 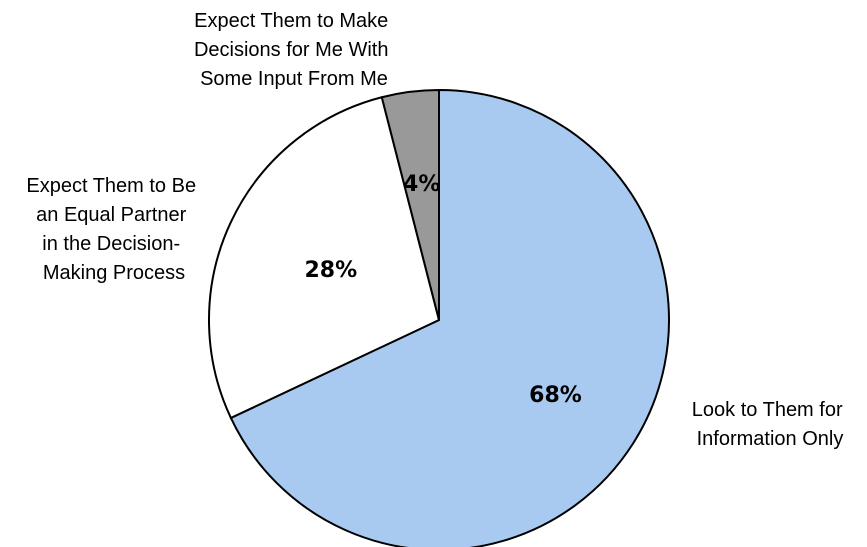 What do you see at coordinates (410, 204) in the screenshot?
I see `slice-make-decisions` at bounding box center [410, 204].